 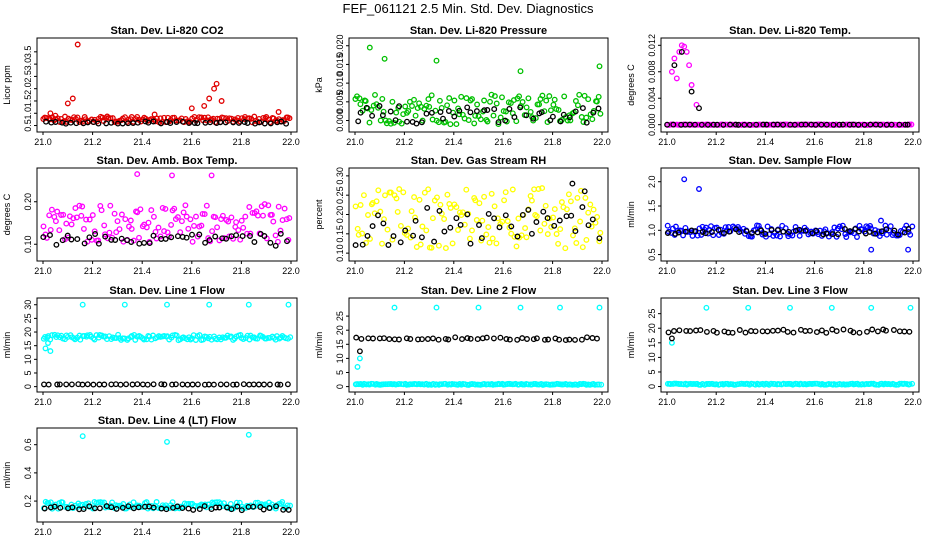 I want to click on x-tick-label: 21.0, so click(x=667, y=142).